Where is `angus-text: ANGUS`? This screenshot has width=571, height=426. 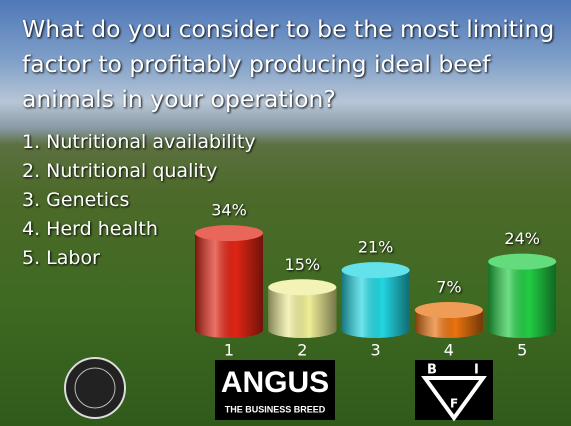 angus-text: ANGUS is located at coordinates (275, 382).